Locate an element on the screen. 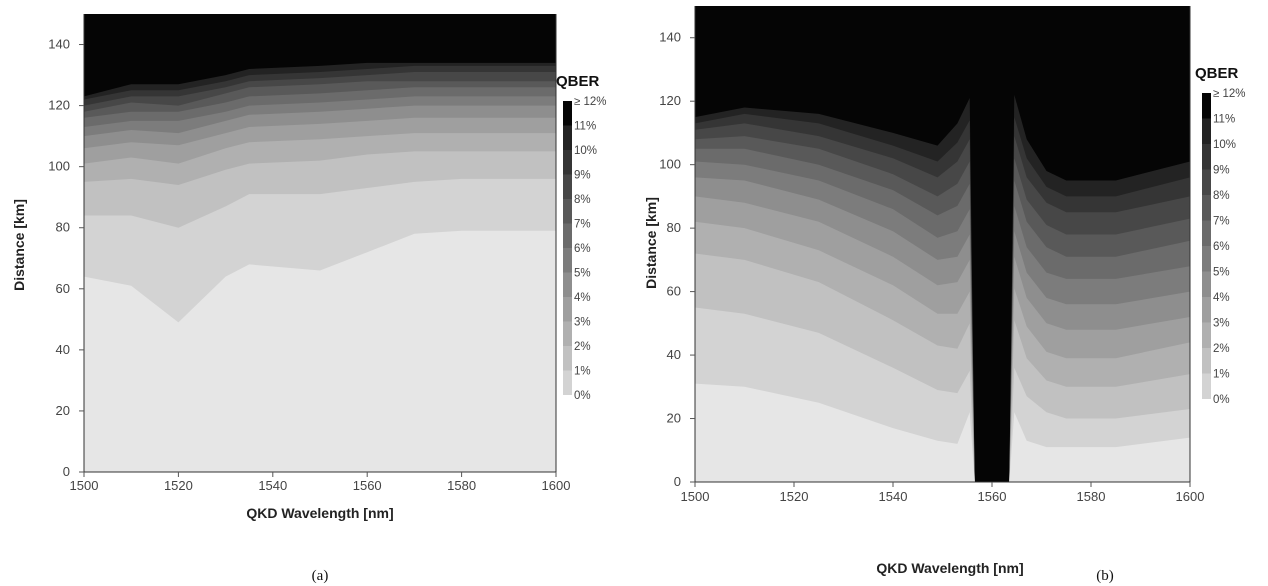 This screenshot has width=1268, height=586. colorbar-b: ≥ 12% 11% 10% 9% 8% 7% 6% 5% 4% 3% 2% 1% 0% is located at coordinates (1224, 247).